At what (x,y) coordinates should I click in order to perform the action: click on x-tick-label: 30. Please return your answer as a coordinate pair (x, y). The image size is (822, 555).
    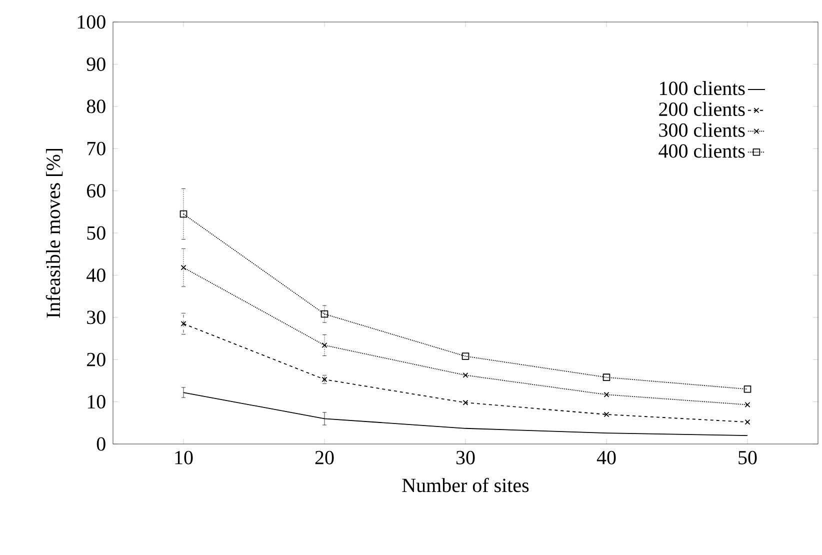
    Looking at the image, I should click on (465, 457).